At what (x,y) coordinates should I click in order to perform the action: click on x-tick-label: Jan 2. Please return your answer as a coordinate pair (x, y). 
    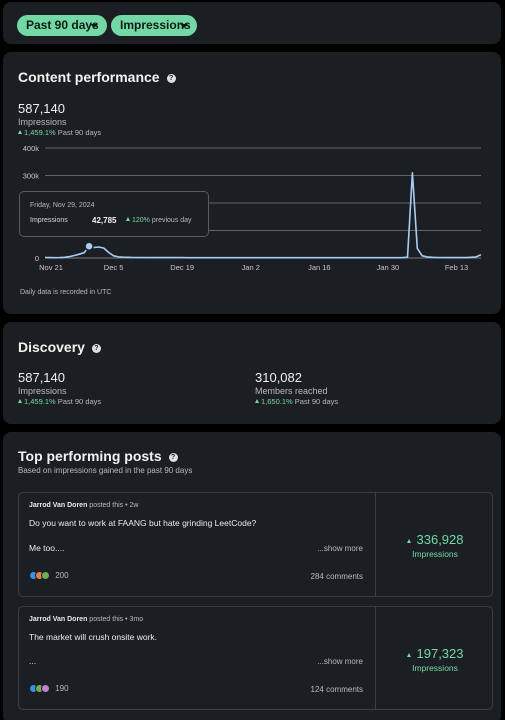
    Looking at the image, I should click on (251, 267).